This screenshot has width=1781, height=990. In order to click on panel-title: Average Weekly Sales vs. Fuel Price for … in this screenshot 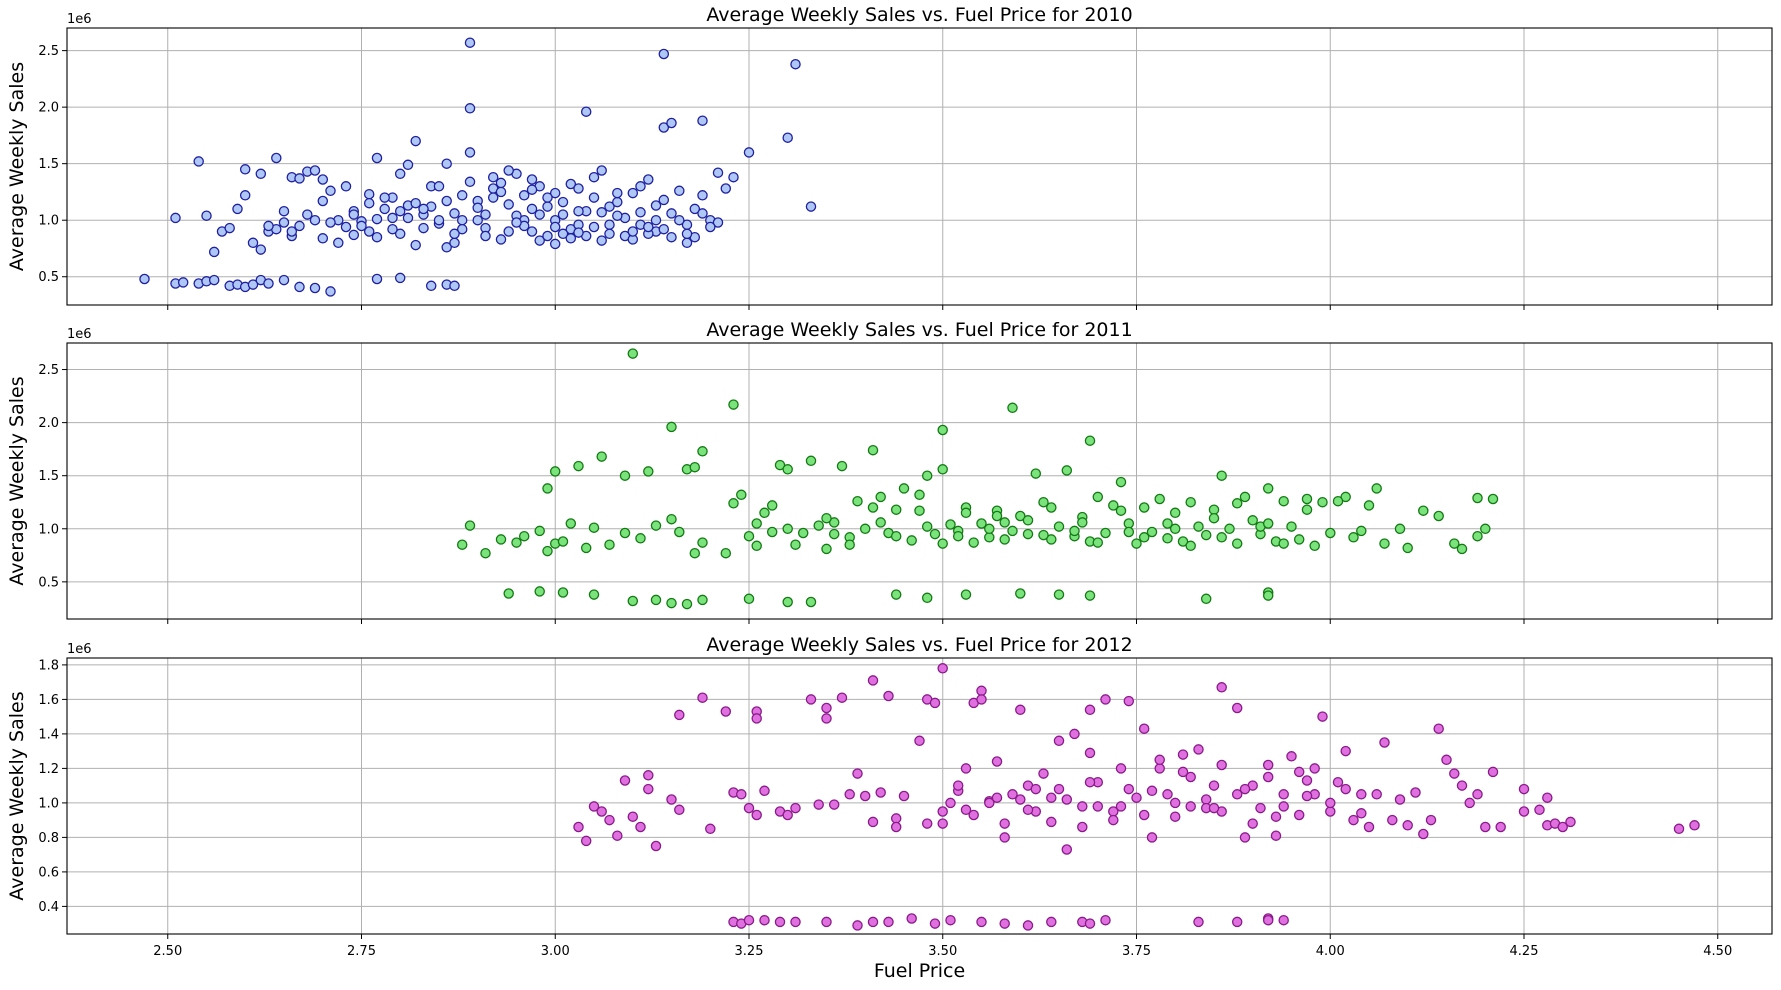, I will do `click(919, 15)`.